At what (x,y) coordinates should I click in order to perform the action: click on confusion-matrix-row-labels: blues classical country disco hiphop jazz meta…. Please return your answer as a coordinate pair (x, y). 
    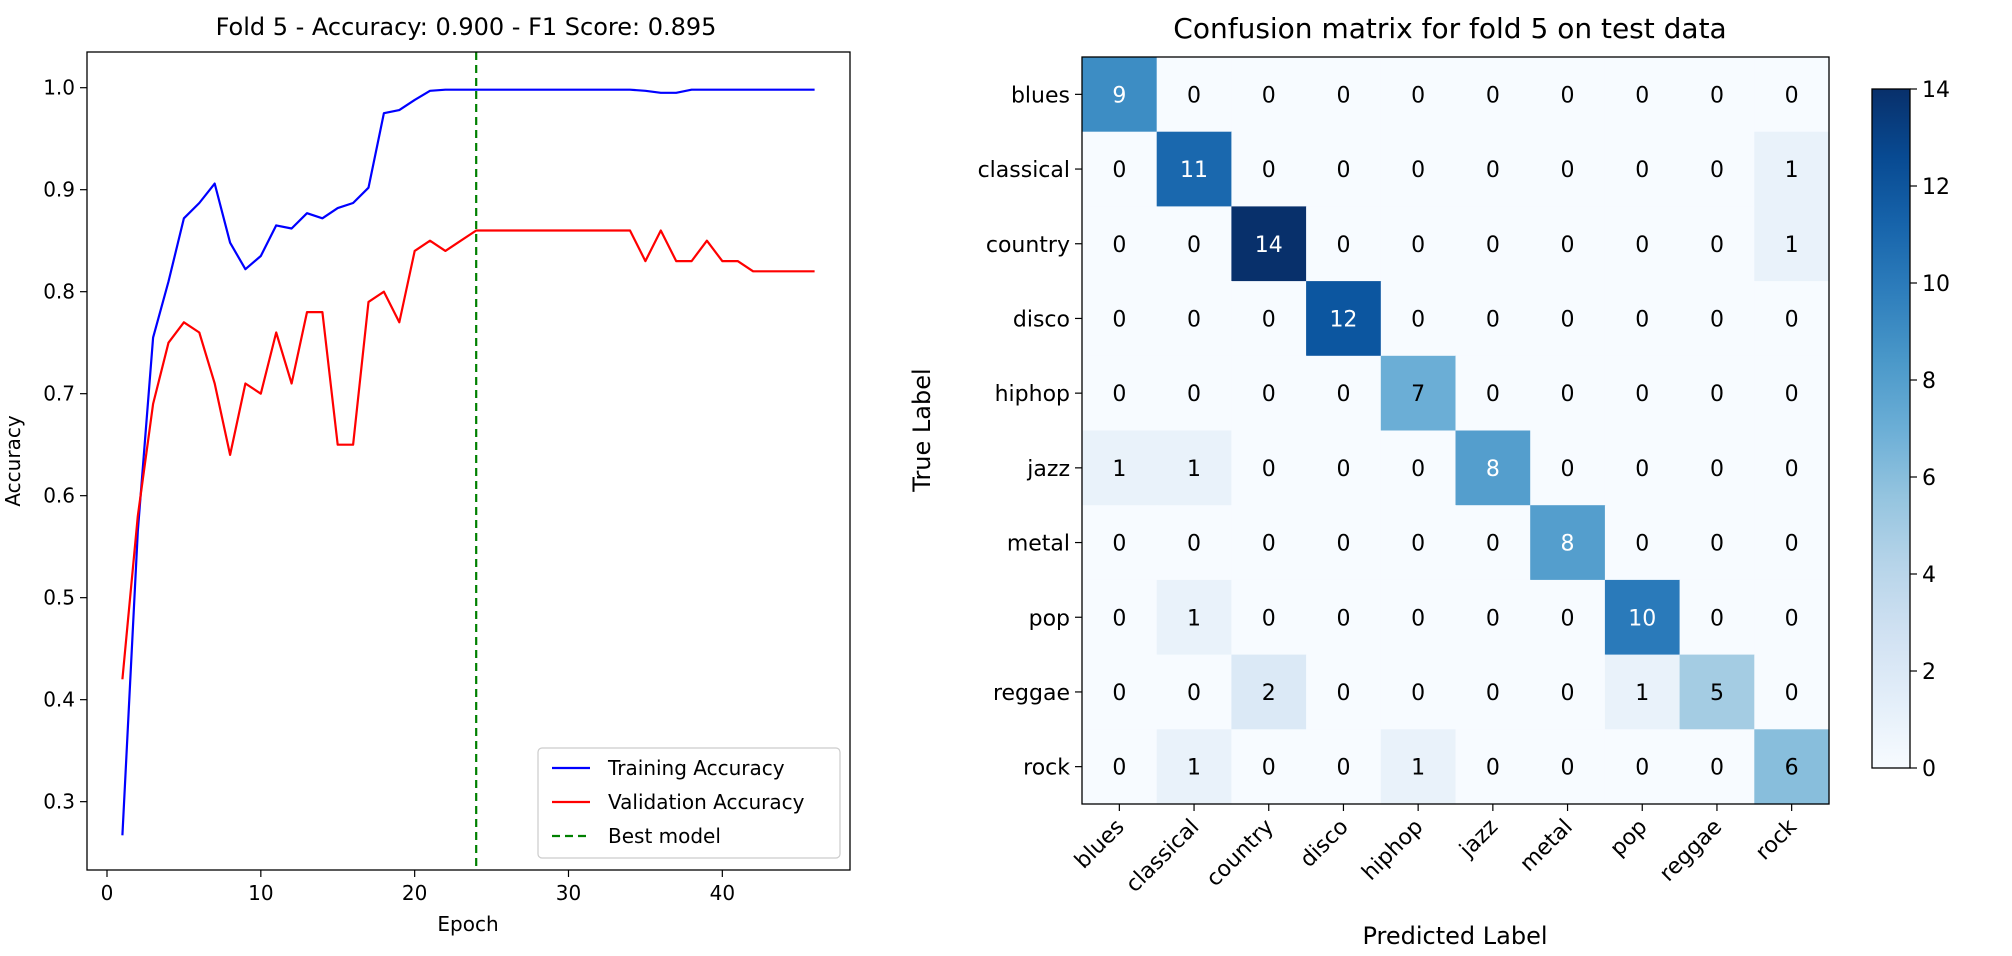
    Looking at the image, I should click on (1030, 432).